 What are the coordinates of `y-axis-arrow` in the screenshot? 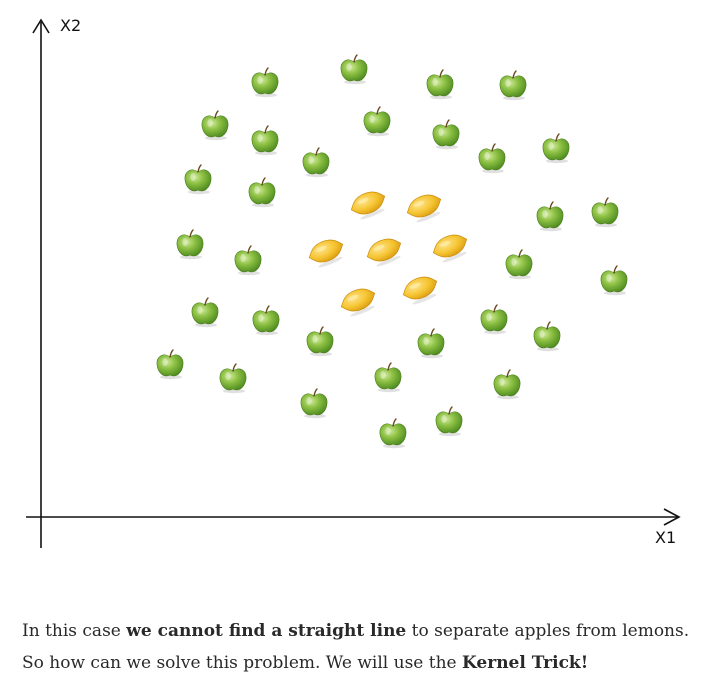 It's located at (41, 26).